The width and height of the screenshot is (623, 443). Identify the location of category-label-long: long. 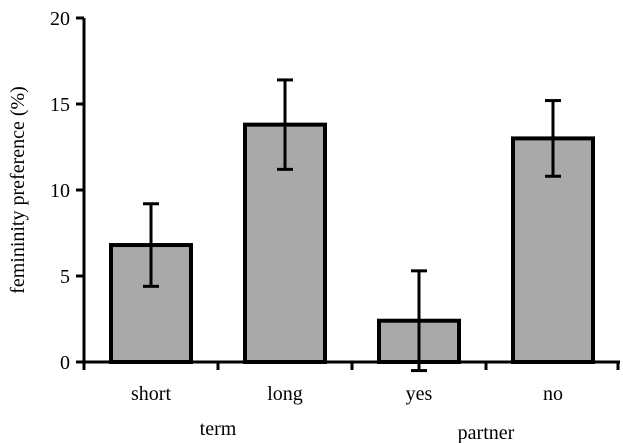
(285, 394).